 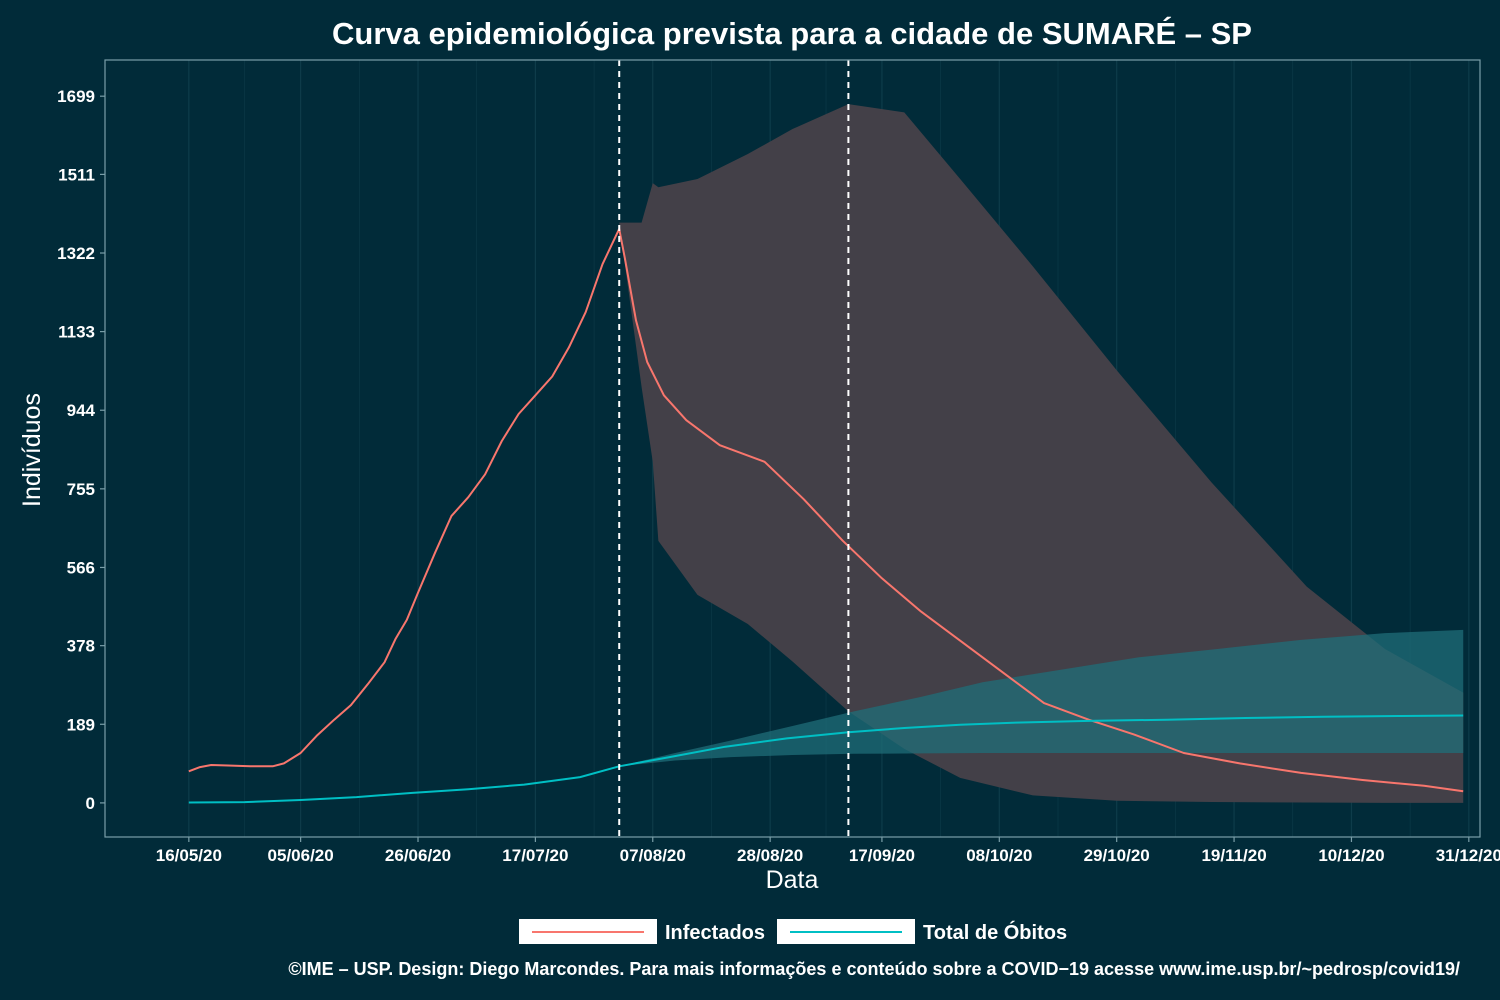 What do you see at coordinates (1117, 855) in the screenshot?
I see `x-tick-label: 29/10/20` at bounding box center [1117, 855].